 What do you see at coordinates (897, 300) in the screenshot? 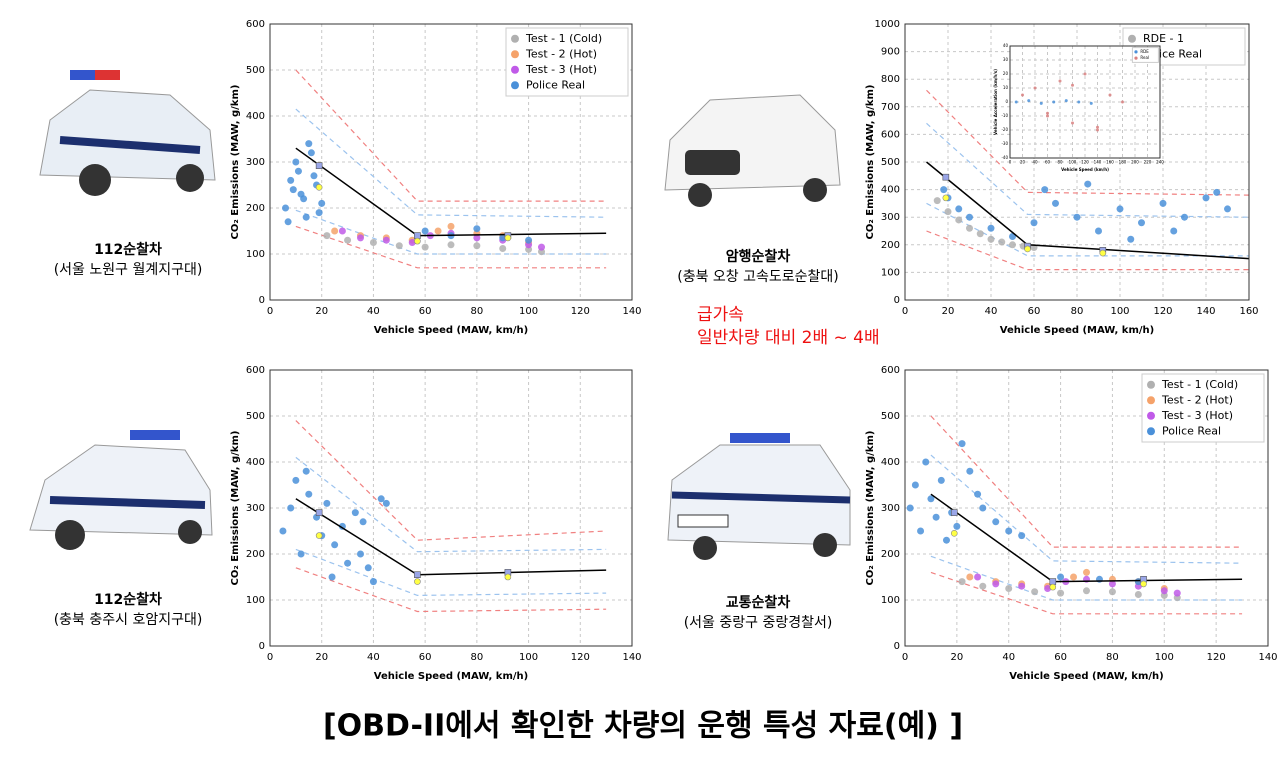
I see `y-tick-label: 0` at bounding box center [897, 300].